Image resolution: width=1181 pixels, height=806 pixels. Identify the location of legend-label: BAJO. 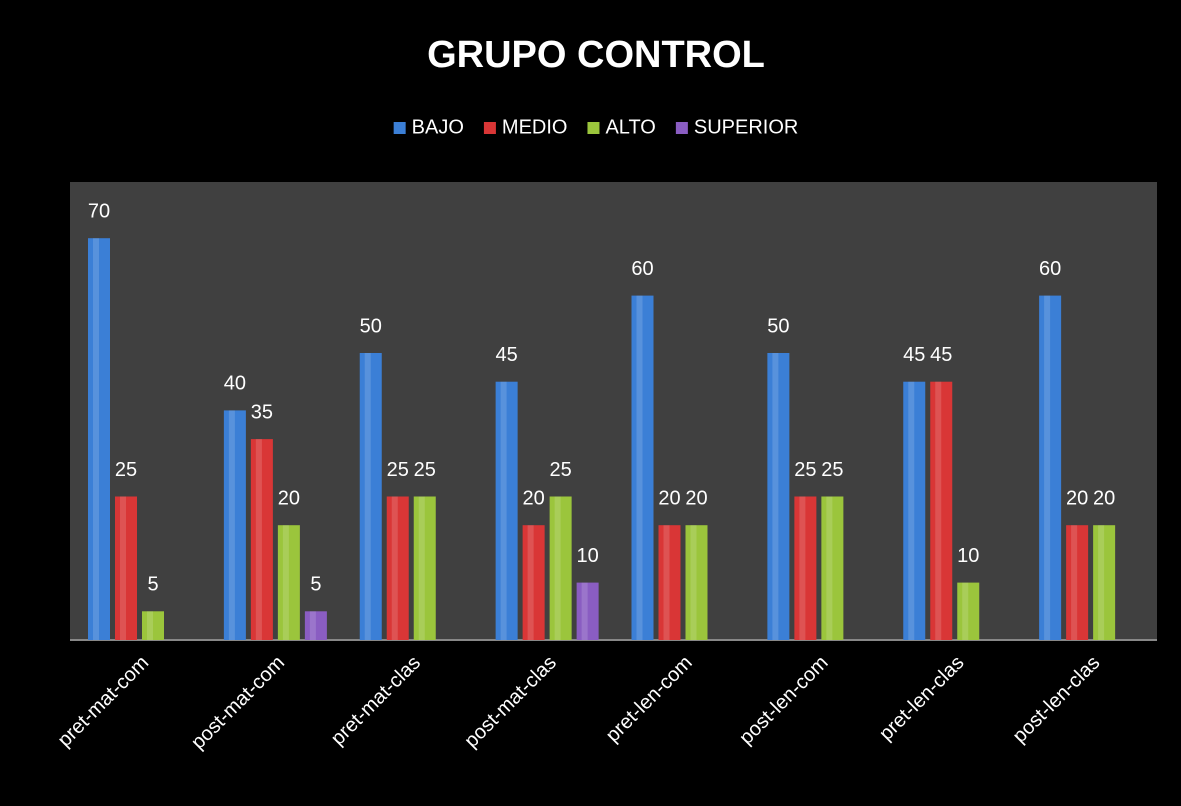
(438, 127).